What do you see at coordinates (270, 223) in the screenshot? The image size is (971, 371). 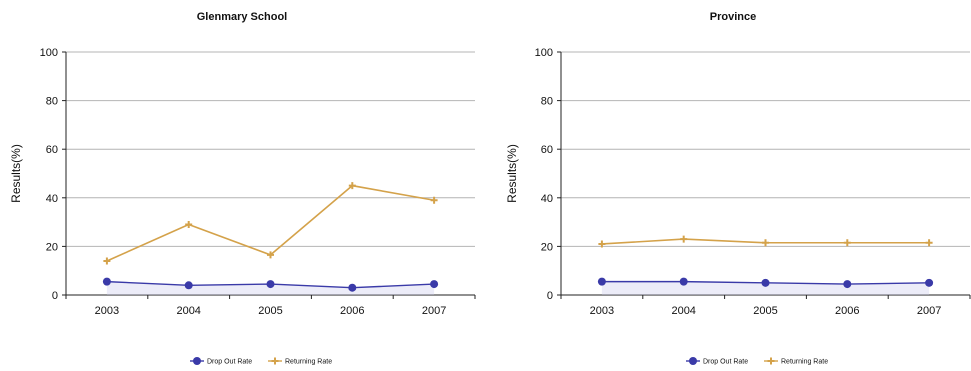 I see `returning-rate-line` at bounding box center [270, 223].